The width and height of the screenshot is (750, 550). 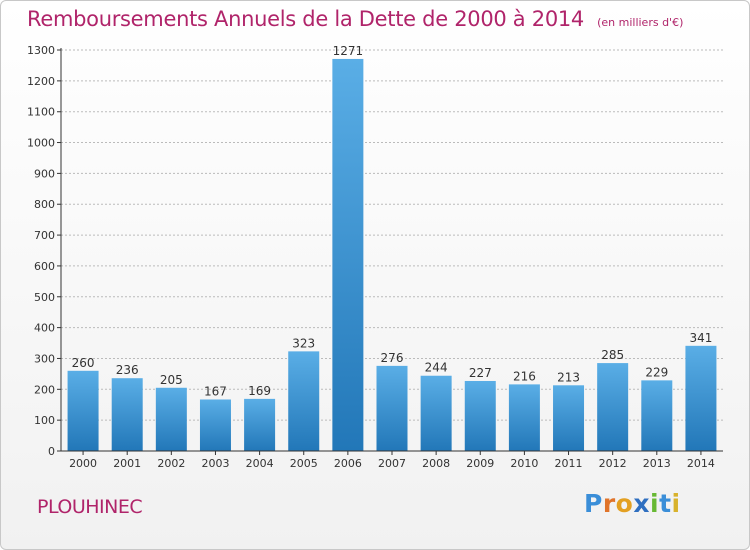 I want to click on data-label: 205, so click(x=171, y=380).